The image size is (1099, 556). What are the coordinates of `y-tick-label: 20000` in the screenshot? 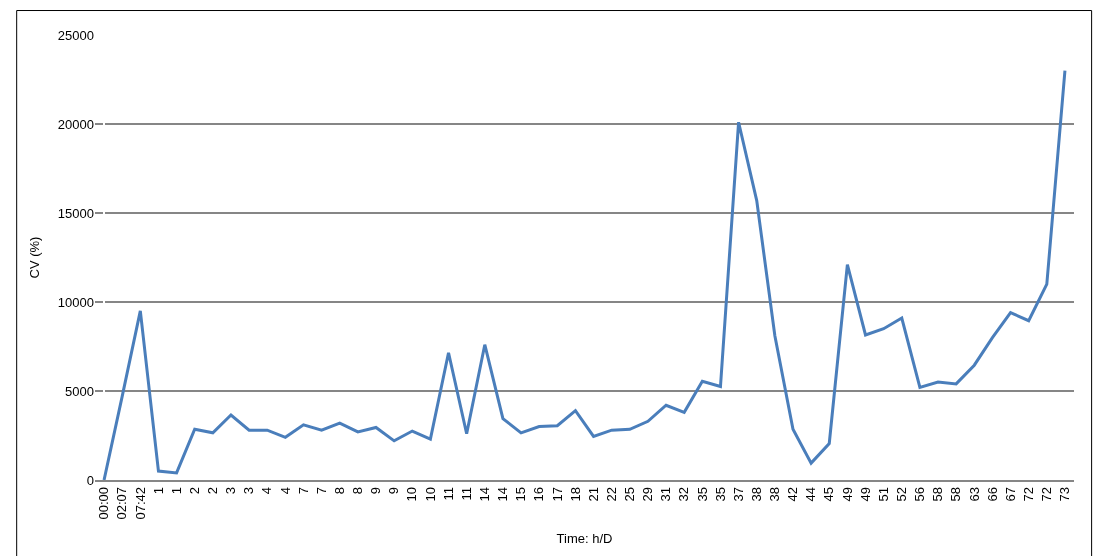 It's located at (75, 124).